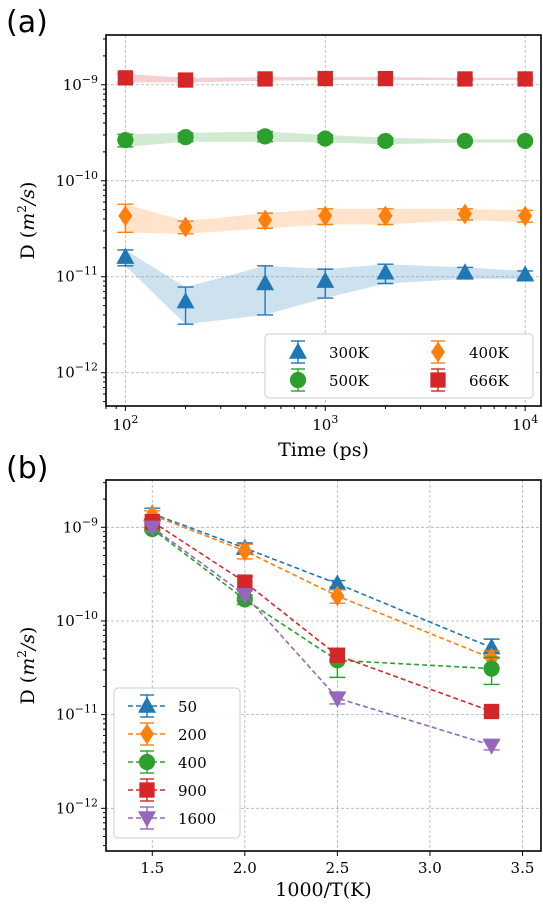  What do you see at coordinates (167, 790) in the screenshot?
I see `legend-entry-900: 900` at bounding box center [167, 790].